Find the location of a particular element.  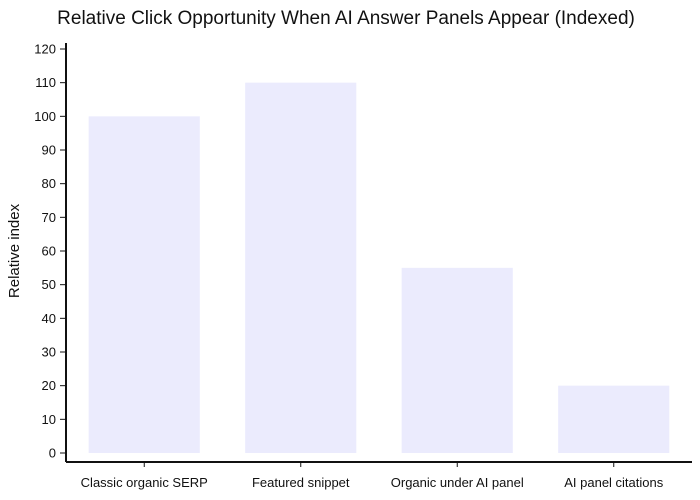

x-tick-label-2: Organic under AI panel is located at coordinates (457, 482).